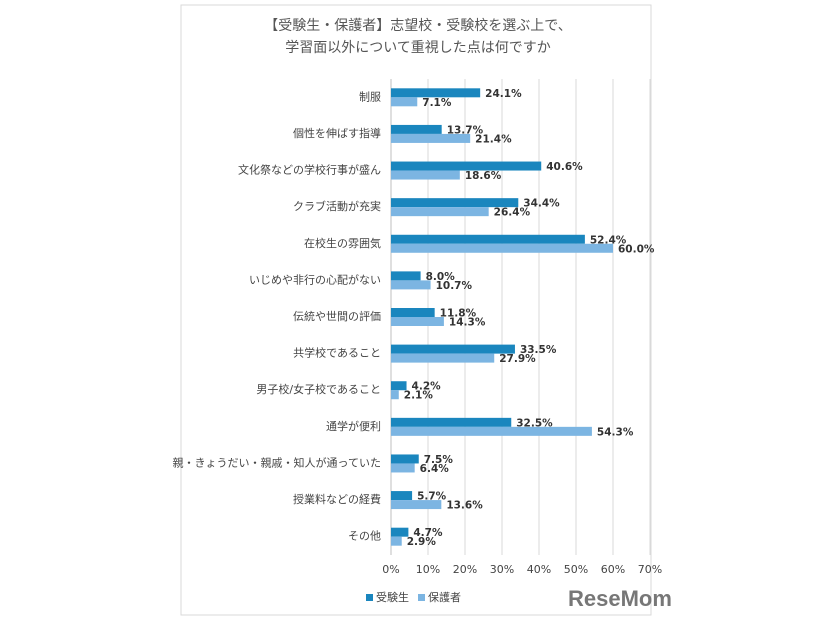 This screenshot has height=624, width=826. Describe the element at coordinates (458, 314) in the screenshot. I see `value-label: 11.8%` at that location.